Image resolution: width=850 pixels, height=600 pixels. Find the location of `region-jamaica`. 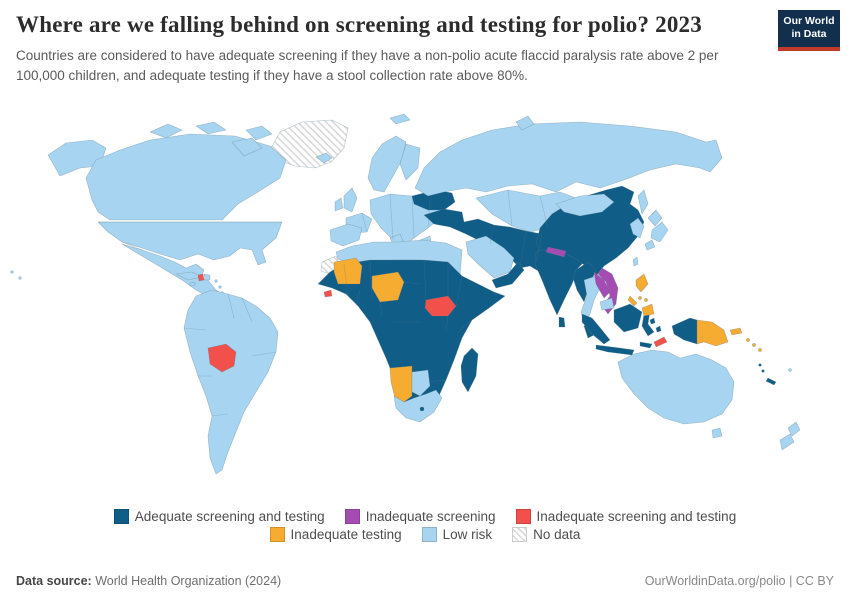

region-jamaica is located at coordinates (192, 284).